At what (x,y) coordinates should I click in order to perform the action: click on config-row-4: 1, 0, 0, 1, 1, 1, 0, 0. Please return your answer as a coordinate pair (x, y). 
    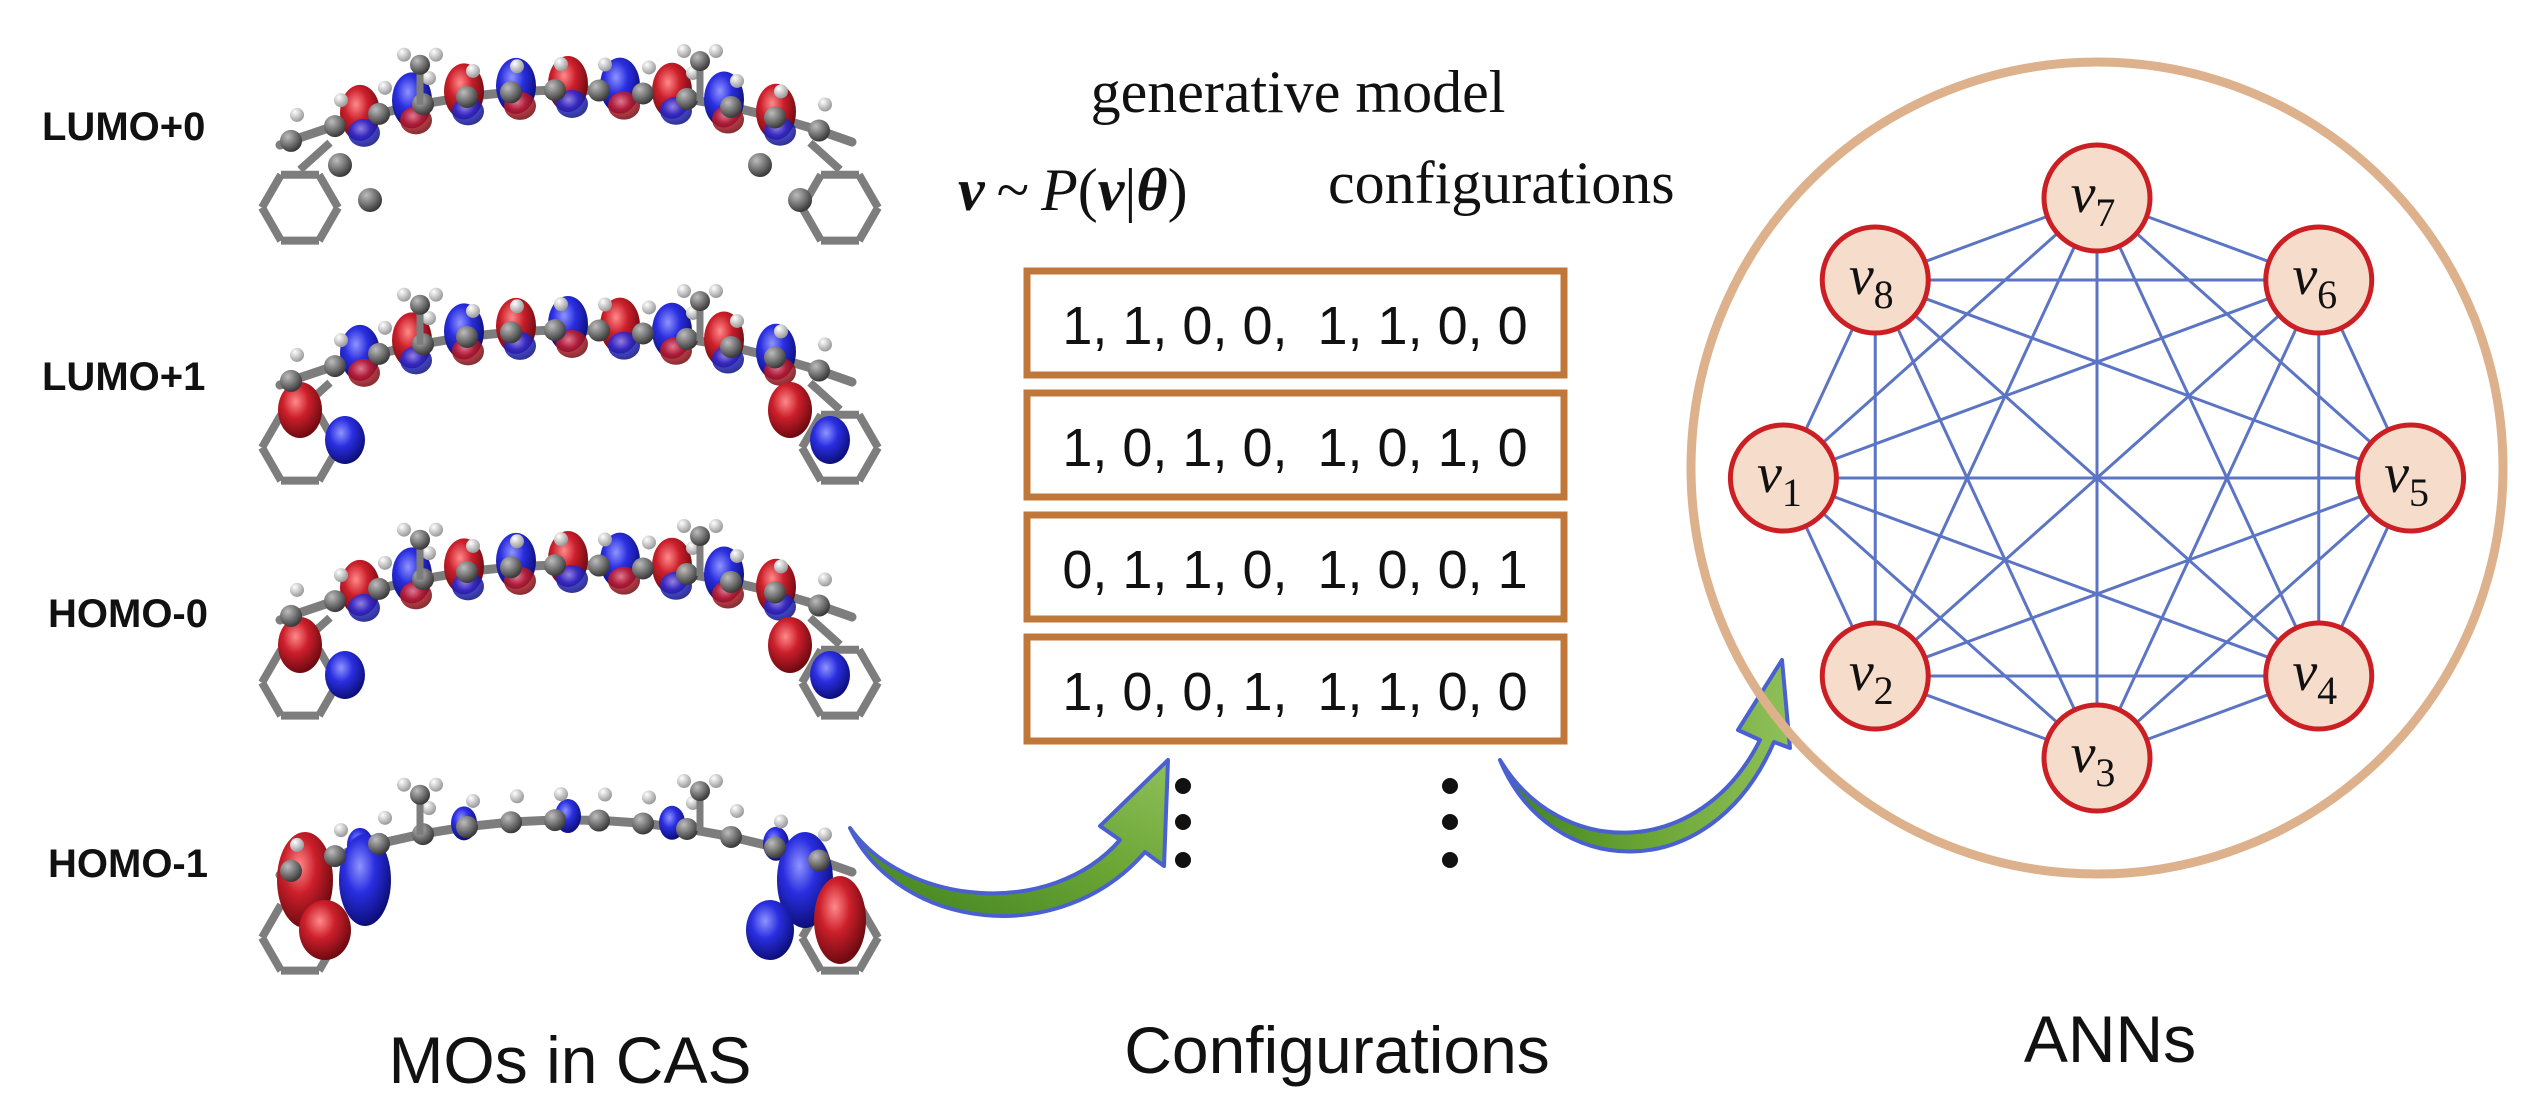
    Looking at the image, I should click on (1295, 689).